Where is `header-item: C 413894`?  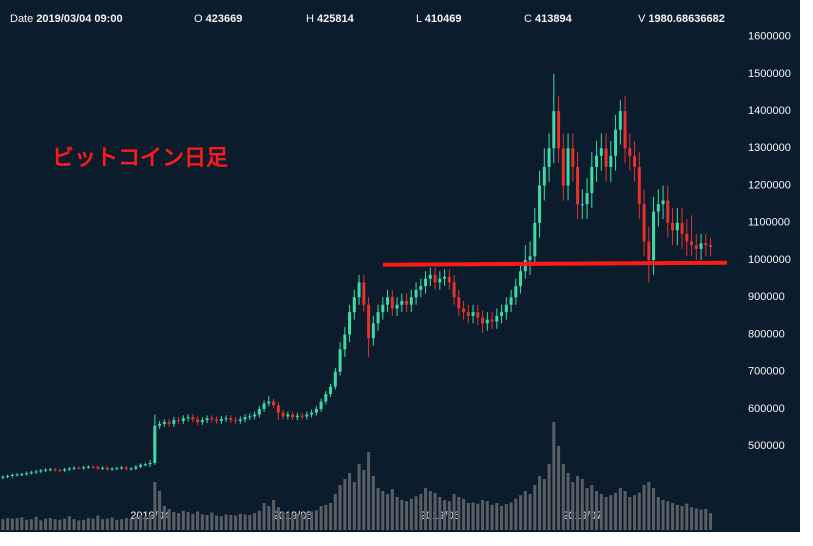 header-item: C 413894 is located at coordinates (548, 19).